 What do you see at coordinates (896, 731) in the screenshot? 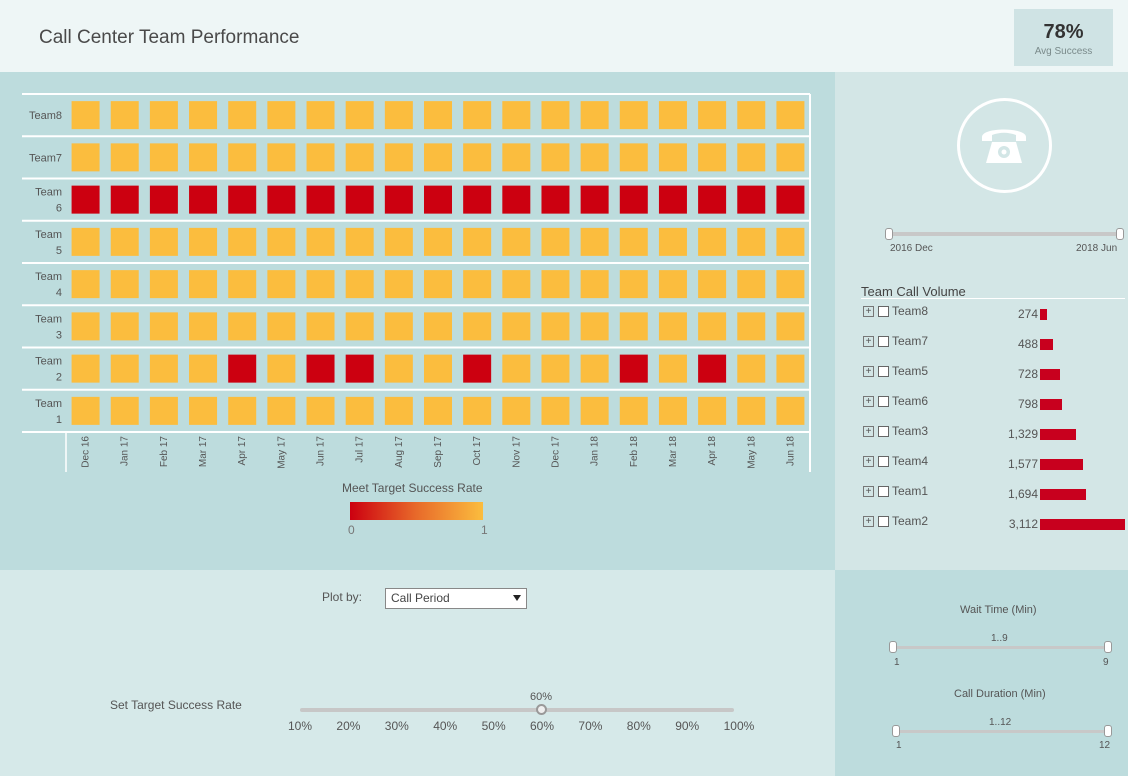
I see `call-duration-min-handle` at bounding box center [896, 731].